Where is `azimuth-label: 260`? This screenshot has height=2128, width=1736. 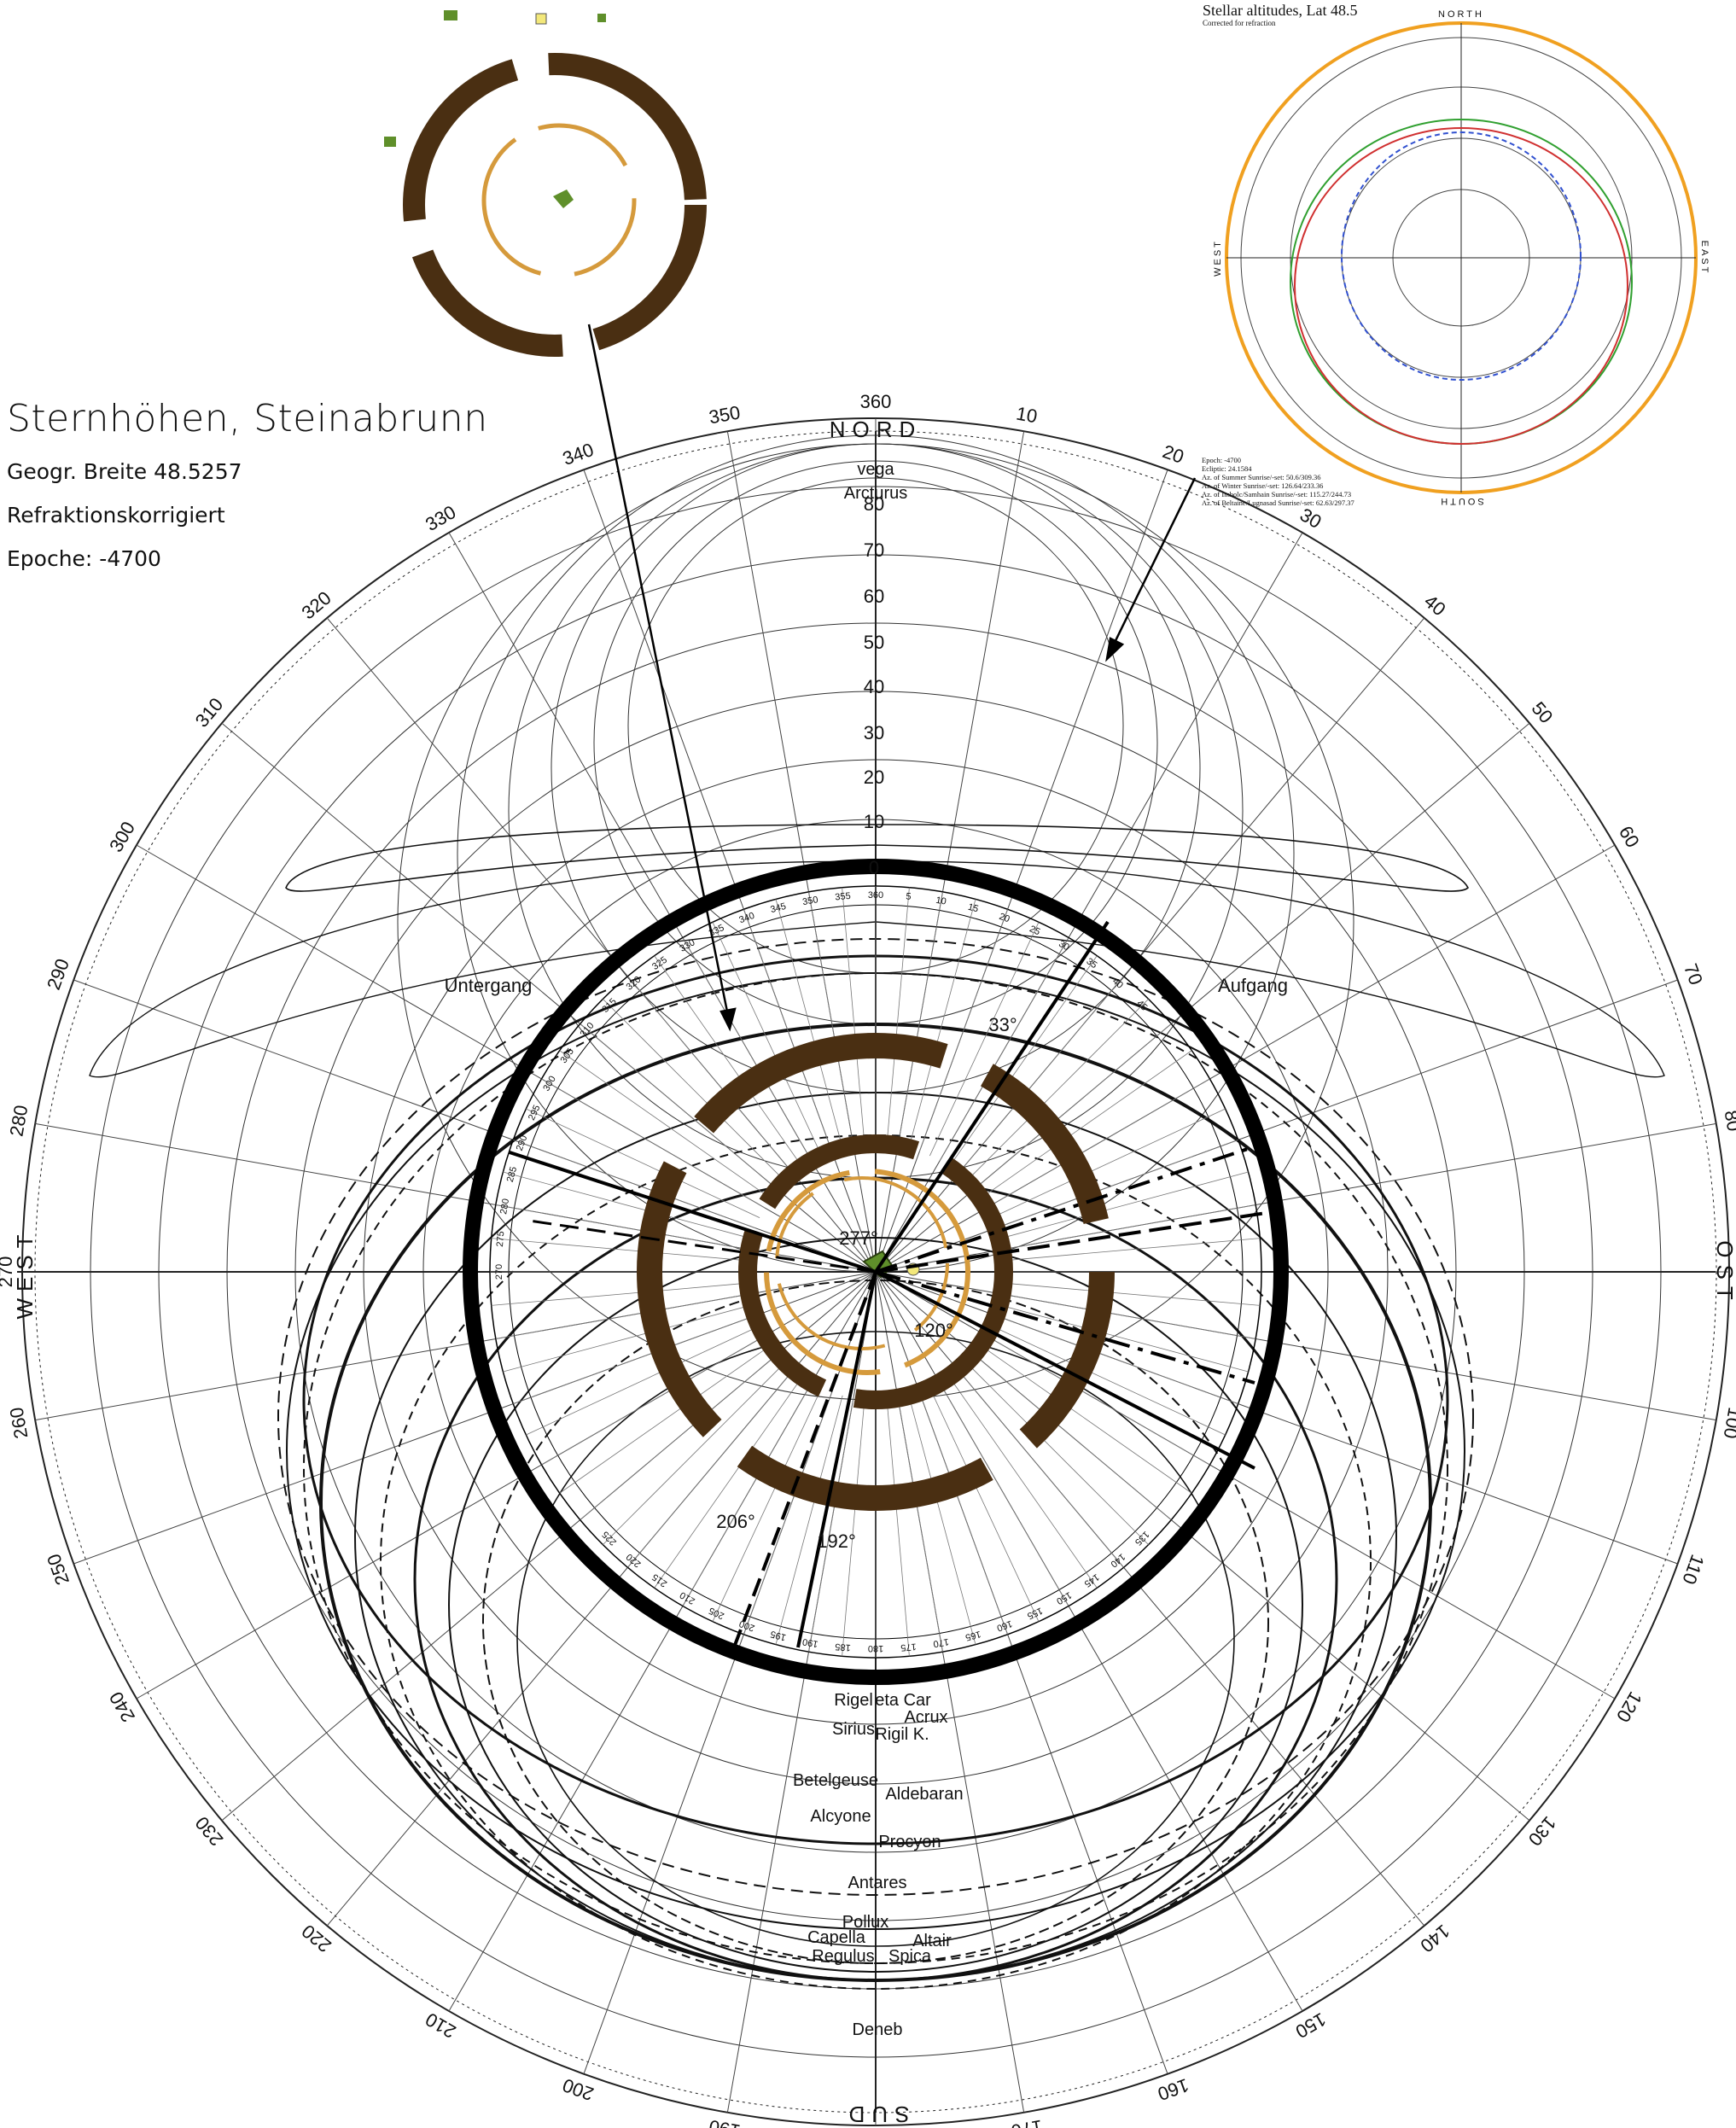 azimuth-label: 260 is located at coordinates (18, 1423).